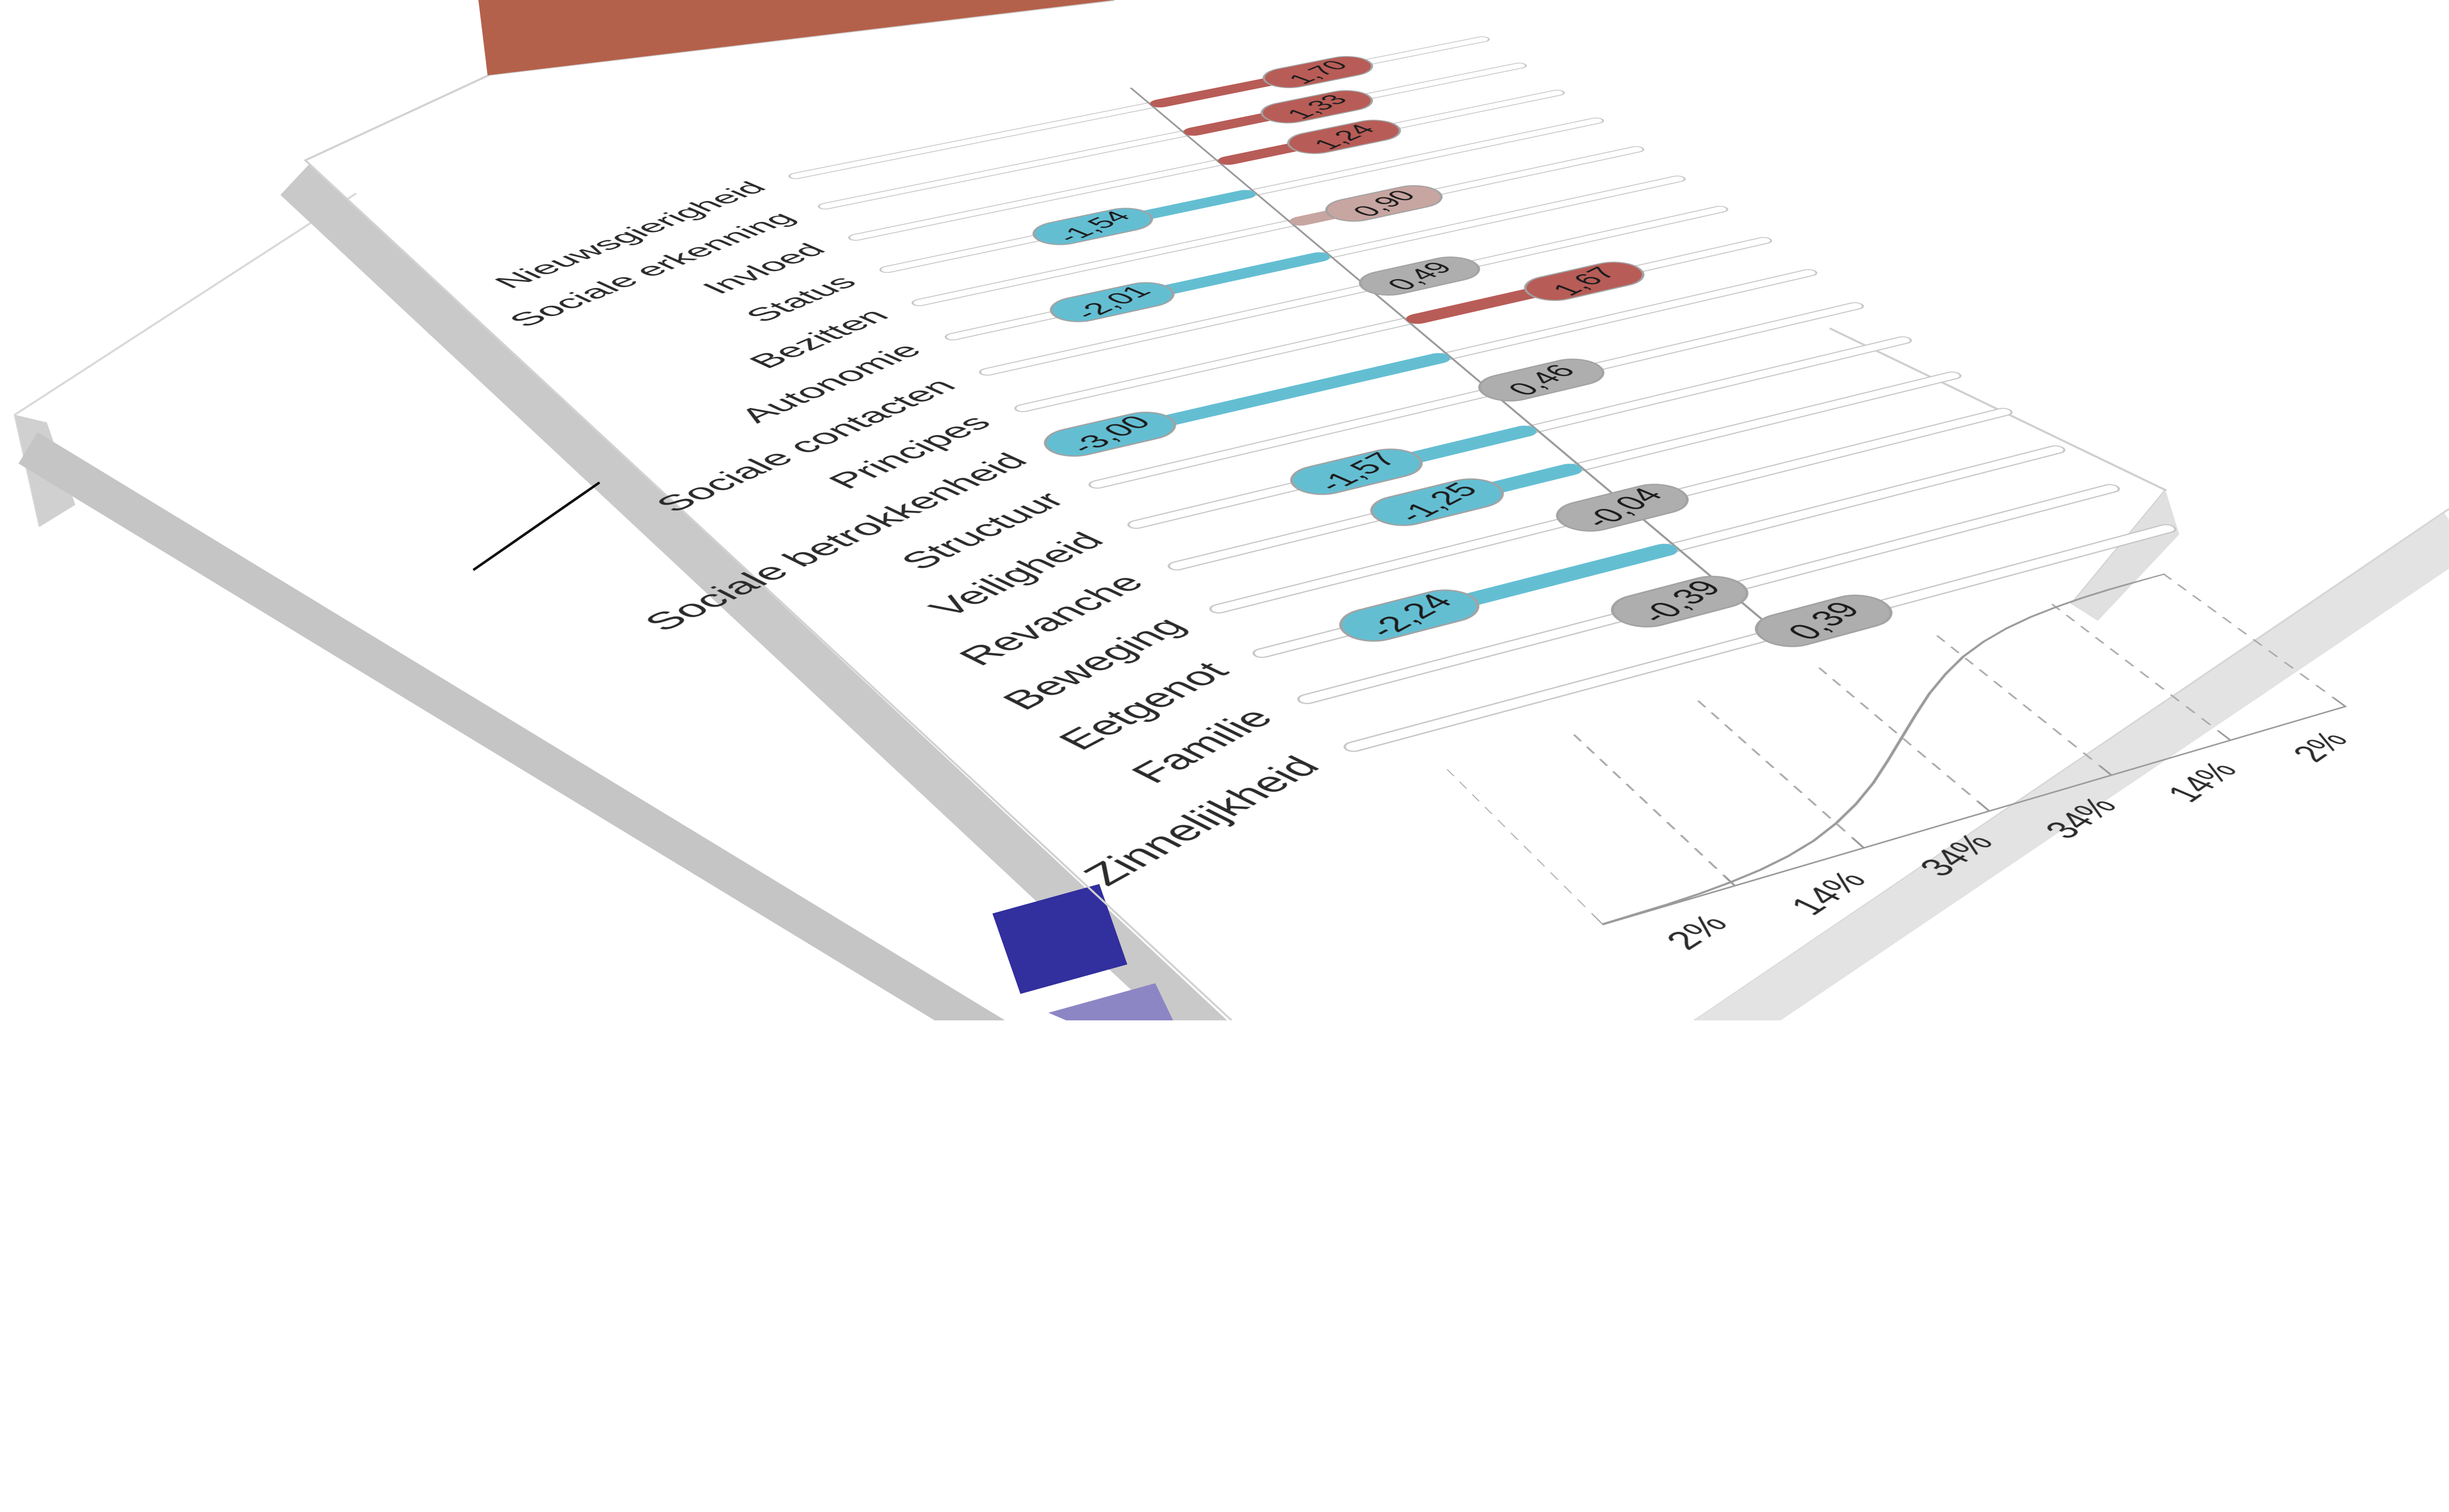 The width and height of the screenshot is (2449, 1512). I want to click on value-label: 1,33, so click(1317, 107).